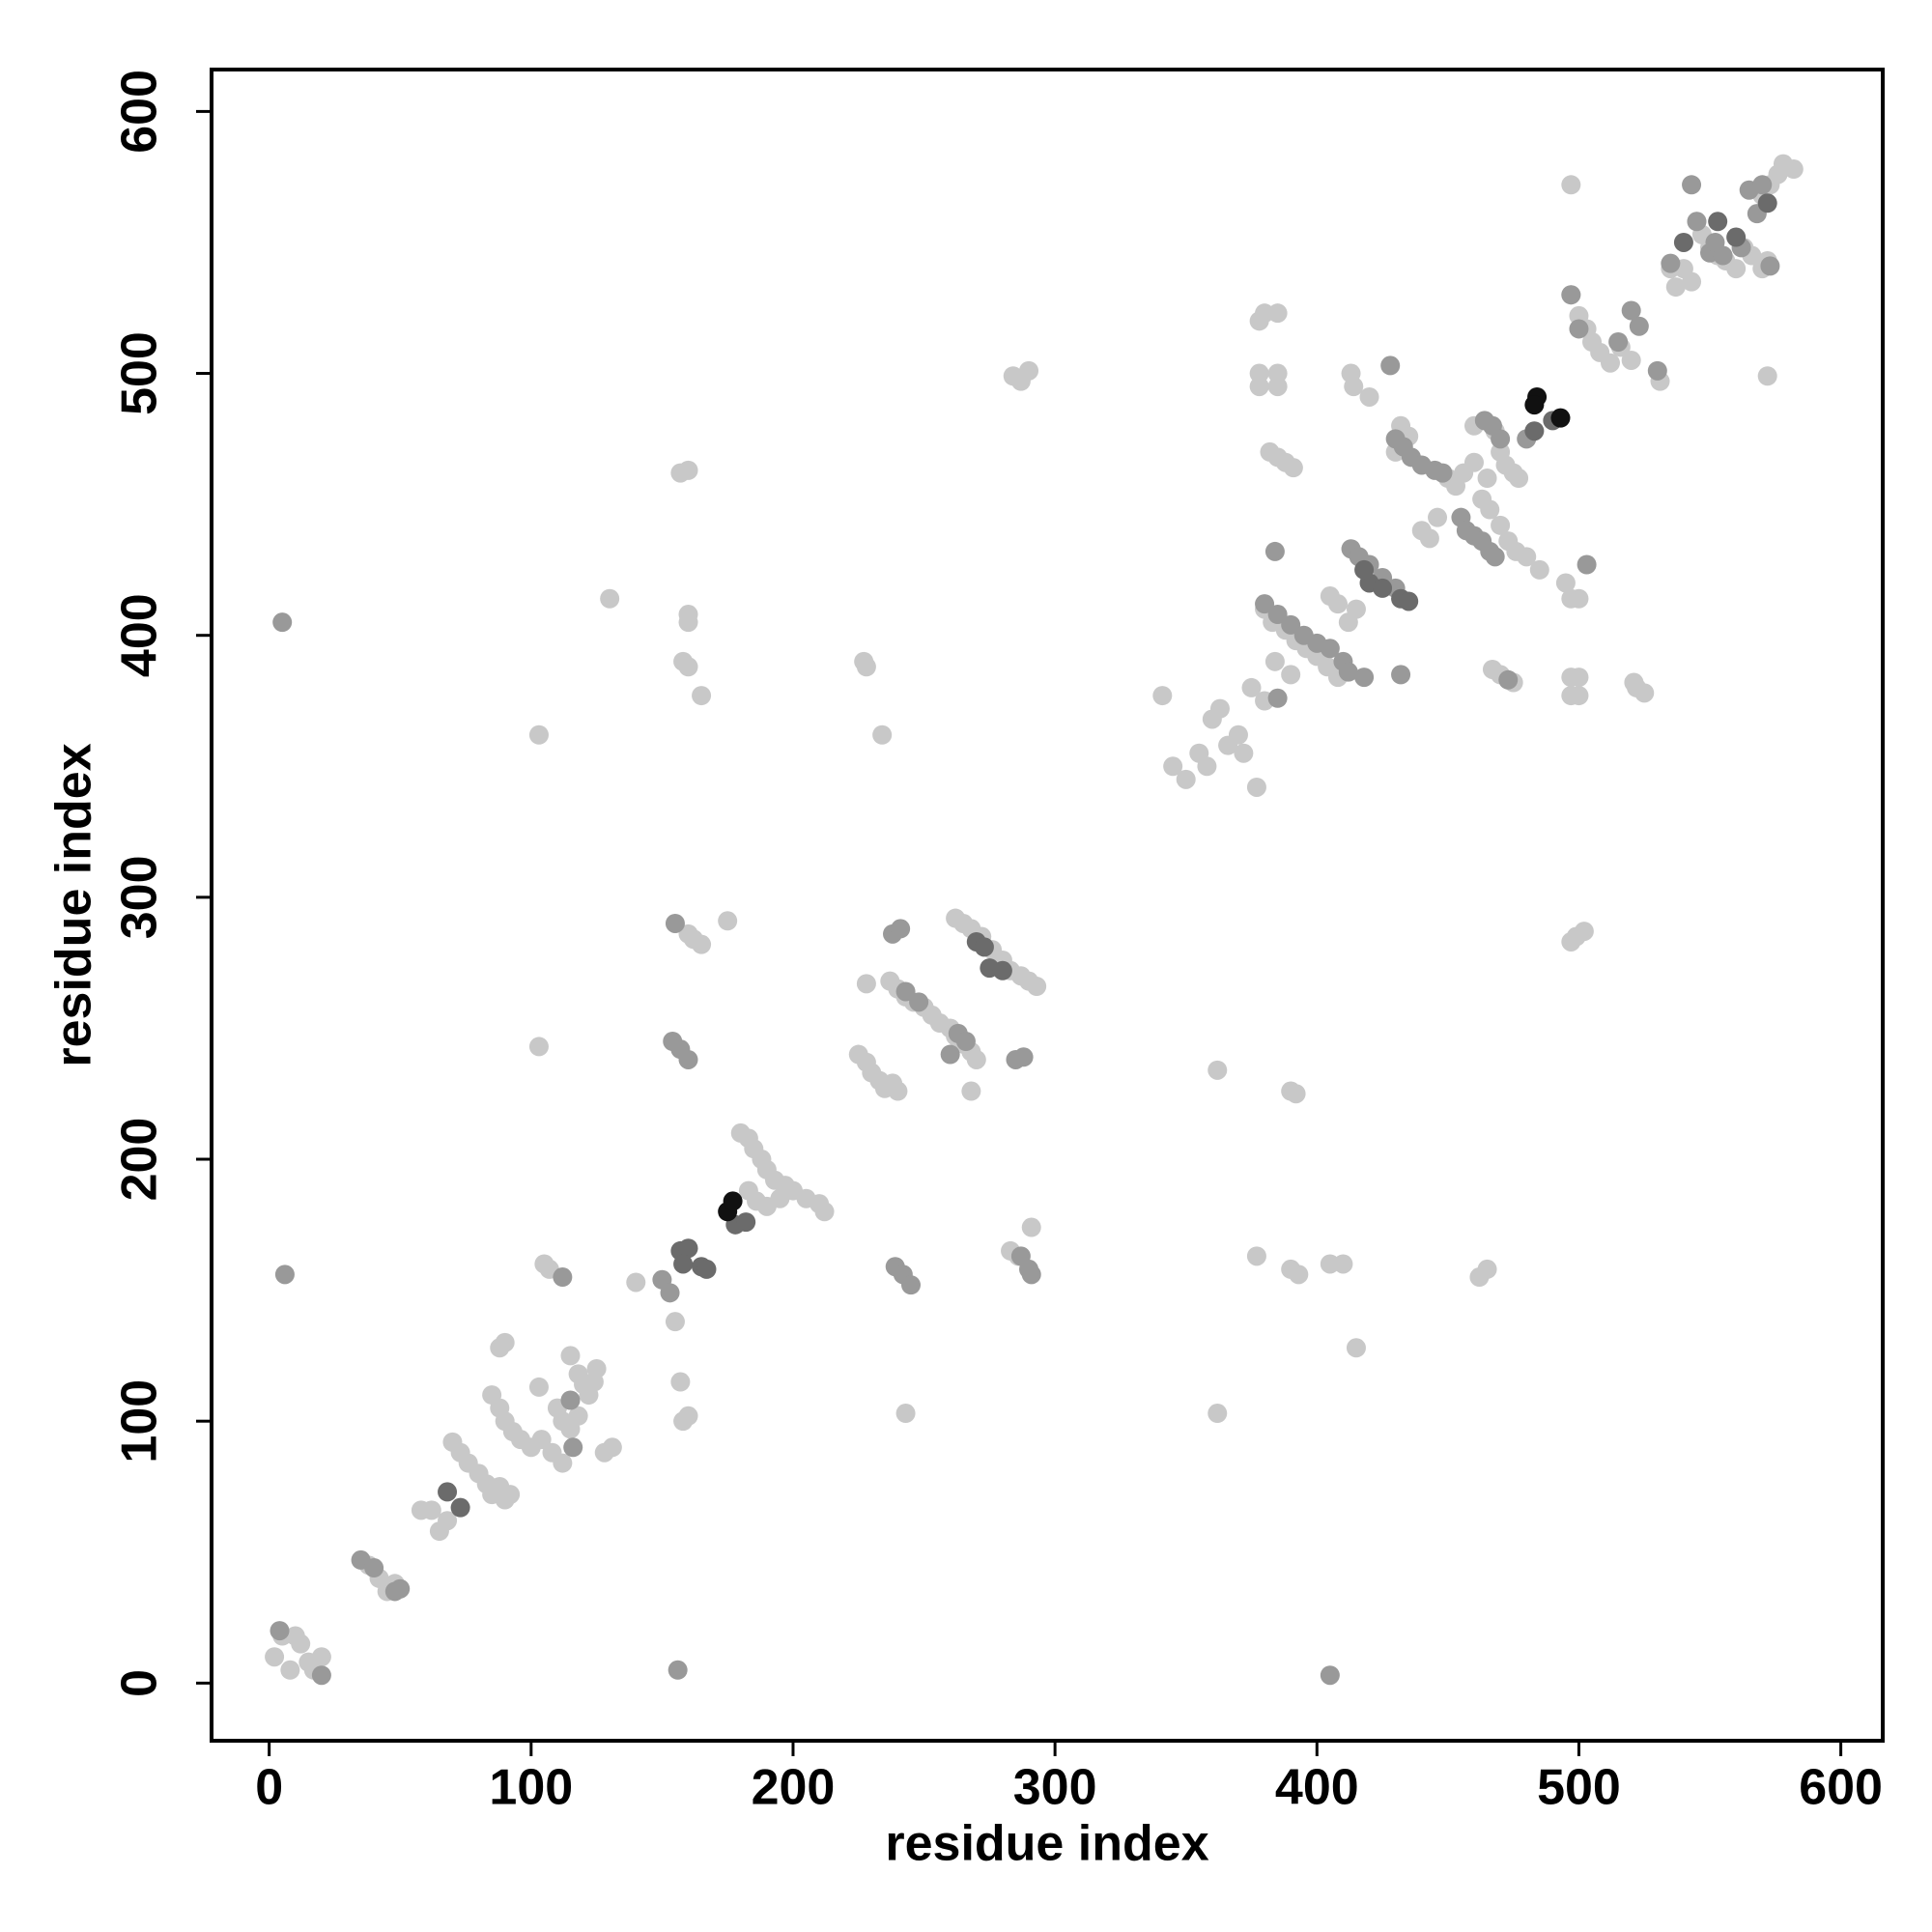 The height and width of the screenshot is (1932, 1932). What do you see at coordinates (140, 635) in the screenshot?
I see `y-tick-label: 400` at bounding box center [140, 635].